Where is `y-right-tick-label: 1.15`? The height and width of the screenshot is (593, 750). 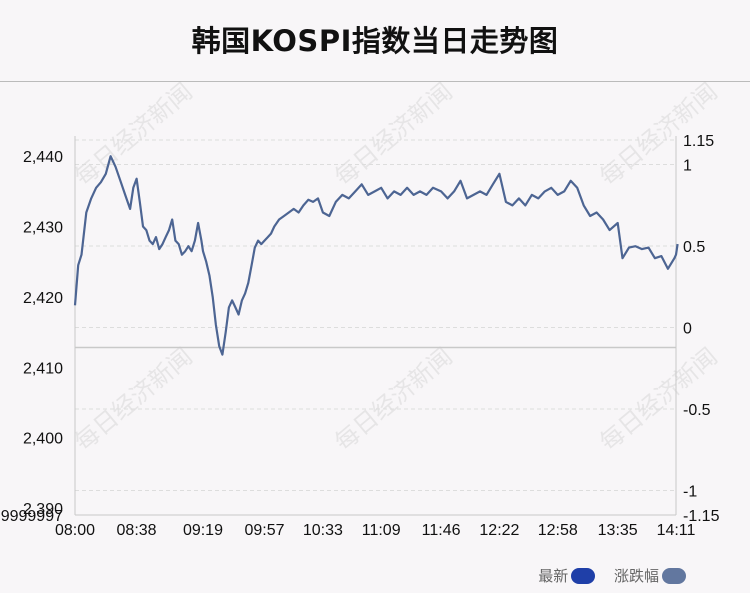 y-right-tick-label: 1.15 is located at coordinates (698, 141).